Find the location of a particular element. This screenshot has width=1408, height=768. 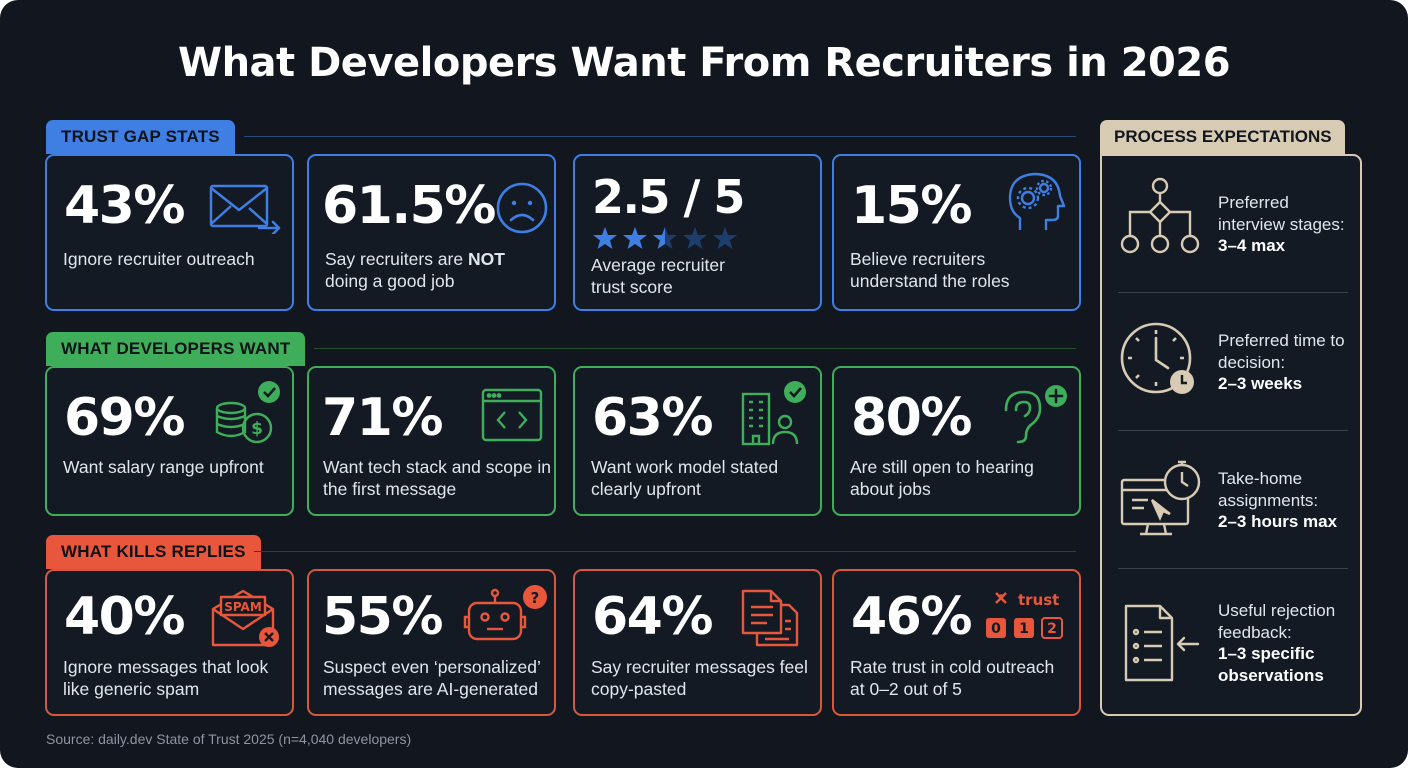

section-label-kills: WHAT KILLS REPLIES is located at coordinates (153, 552).